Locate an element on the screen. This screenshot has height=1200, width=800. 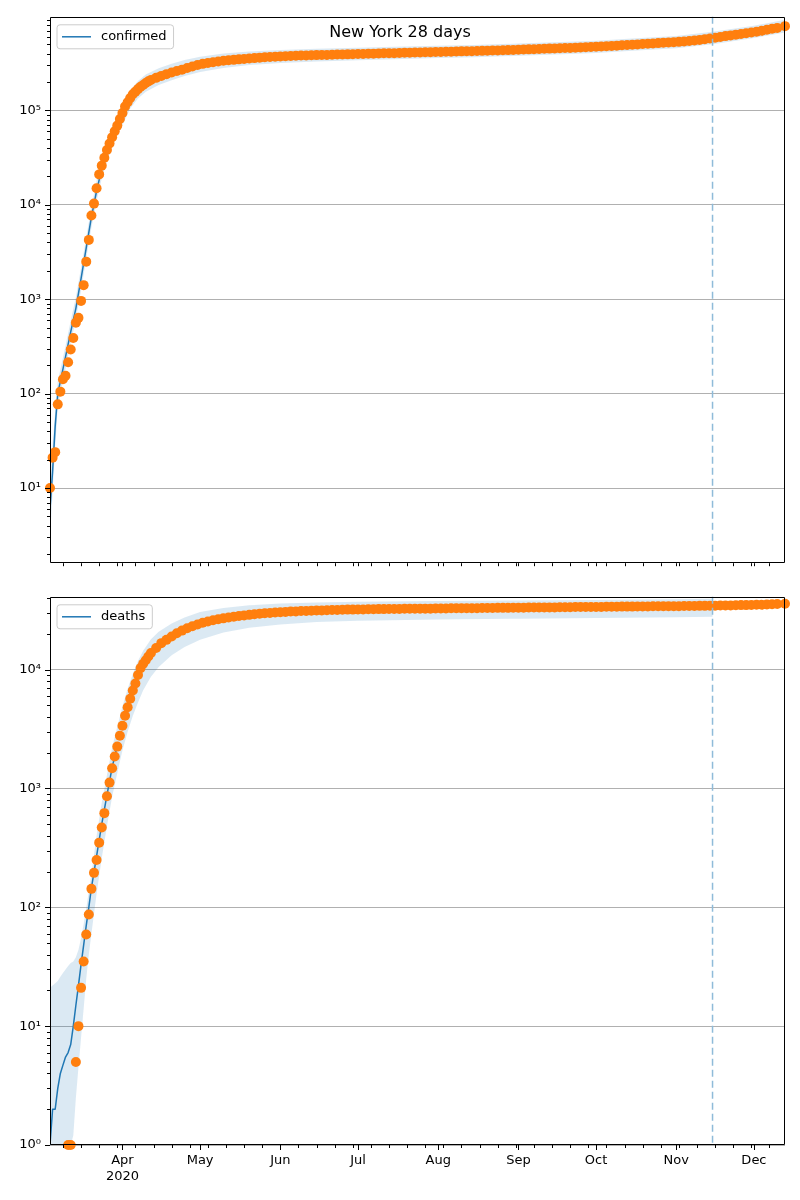
x-tick-label: Dec is located at coordinates (754, 1160).